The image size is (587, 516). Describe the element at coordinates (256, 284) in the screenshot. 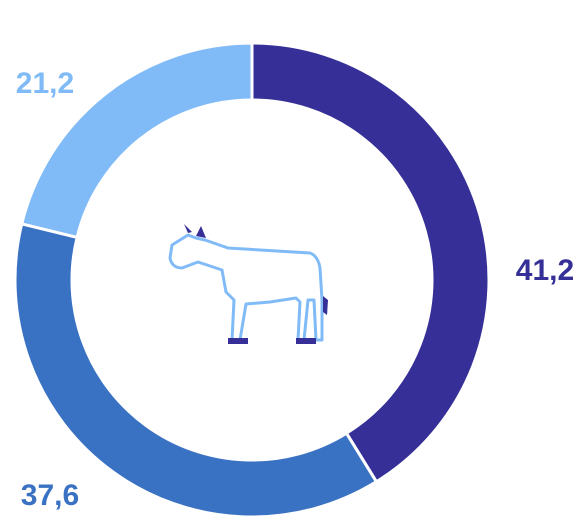

I see `cow-details` at that location.